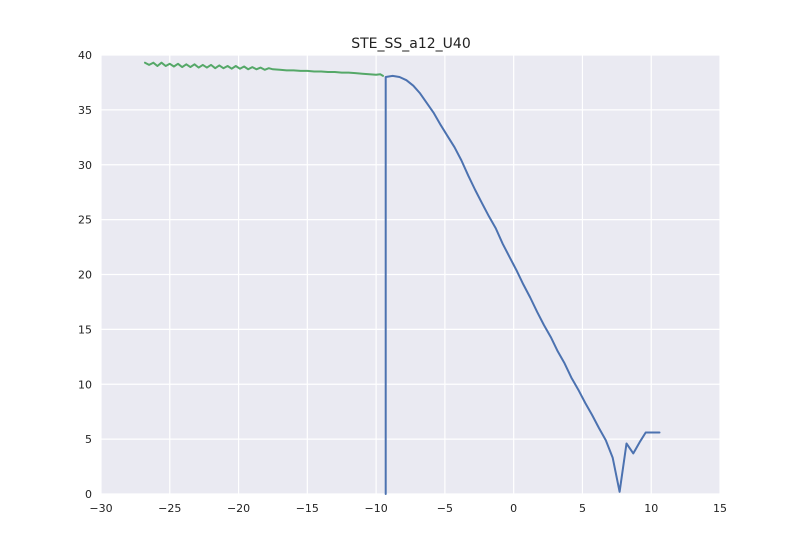 This screenshot has width=800, height=550. Describe the element at coordinates (85, 220) in the screenshot. I see `y-tick-label: 25` at that location.